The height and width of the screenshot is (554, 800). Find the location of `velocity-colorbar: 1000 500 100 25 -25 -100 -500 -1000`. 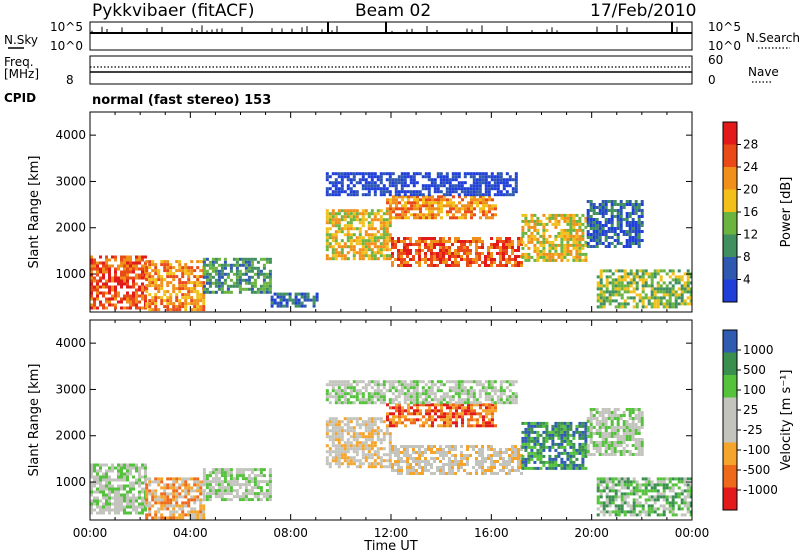

velocity-colorbar: 1000 500 100 25 -25 -100 -500 -1000 is located at coordinates (750, 420).